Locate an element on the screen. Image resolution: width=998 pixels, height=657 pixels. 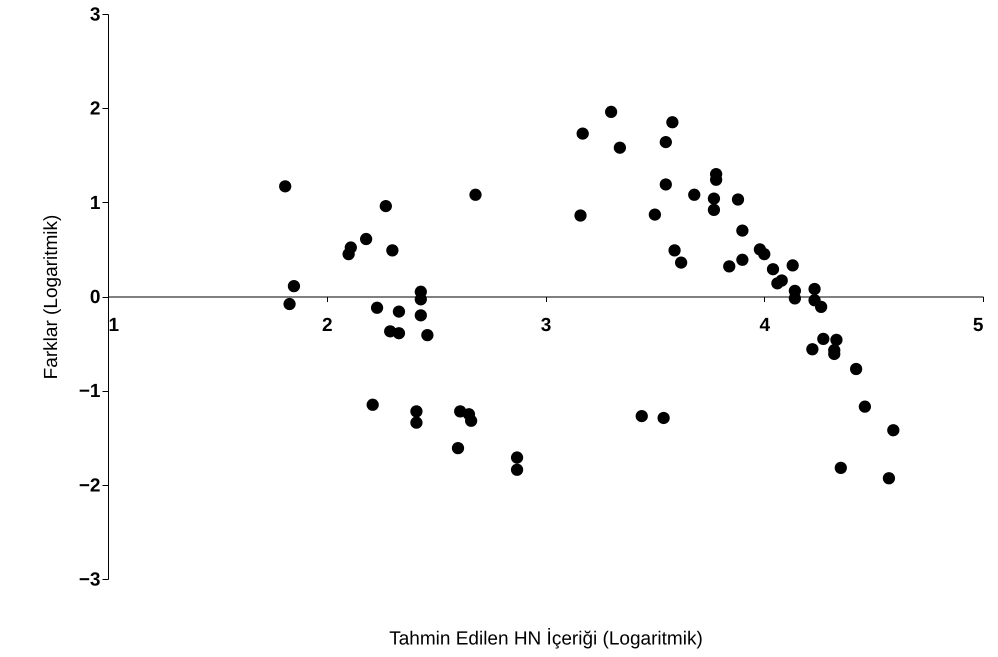
y-tick-label: 2 is located at coordinates (95, 109).